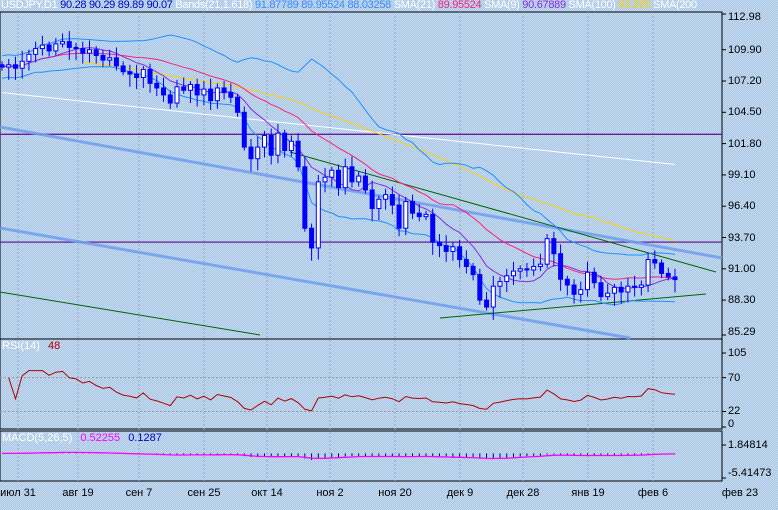 The image size is (778, 510). I want to click on date-tick-label: фев 23, so click(740, 493).